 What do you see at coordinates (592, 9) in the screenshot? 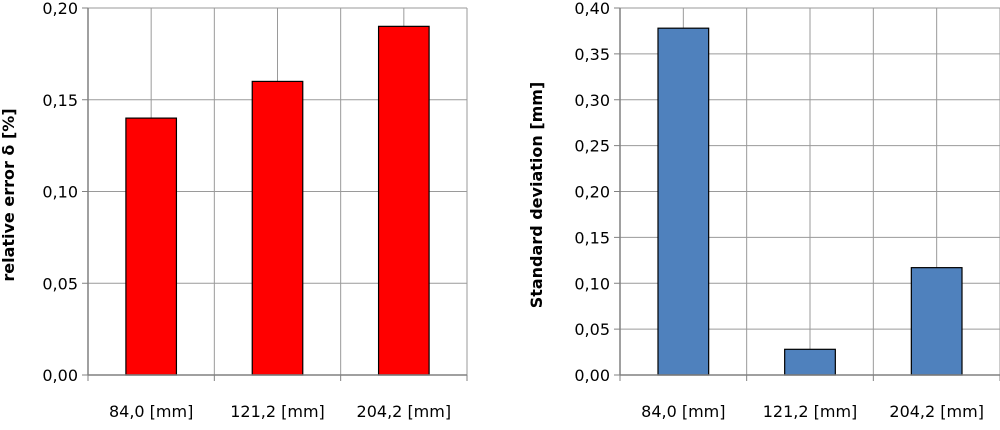
I see `y-tick-label: 0,40` at bounding box center [592, 9].